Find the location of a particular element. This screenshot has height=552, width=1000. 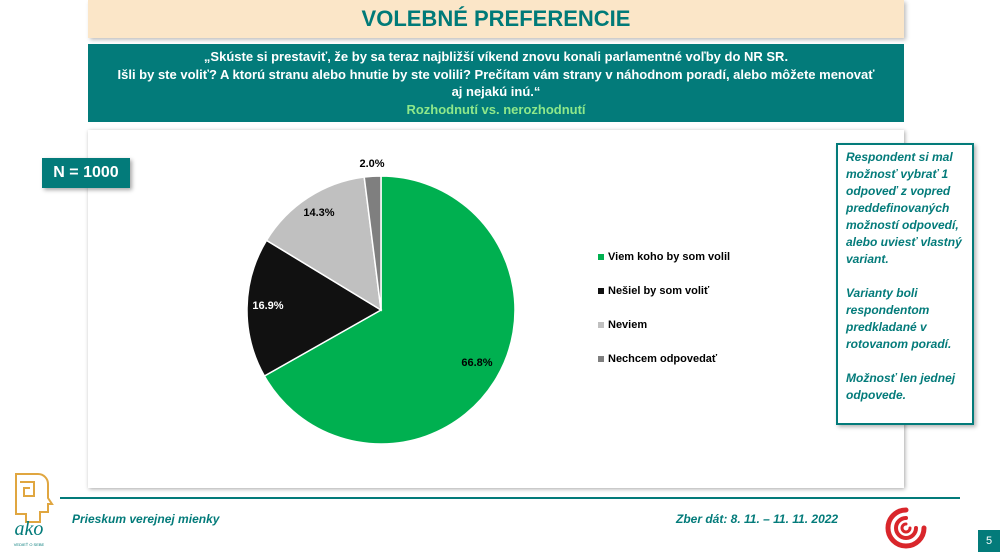

data-label: 2.0% is located at coordinates (371, 164).